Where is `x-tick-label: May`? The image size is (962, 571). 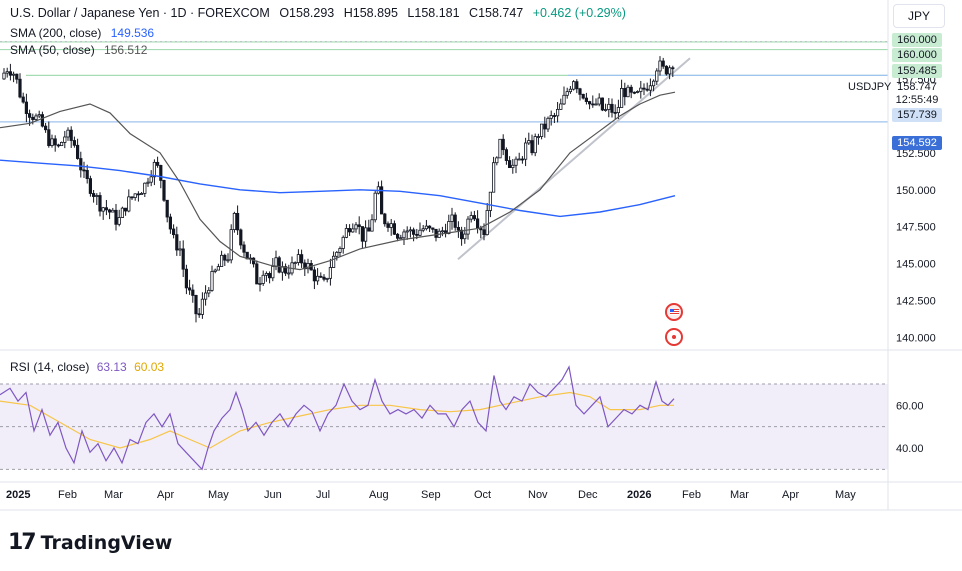 x-tick-label: May is located at coordinates (218, 495).